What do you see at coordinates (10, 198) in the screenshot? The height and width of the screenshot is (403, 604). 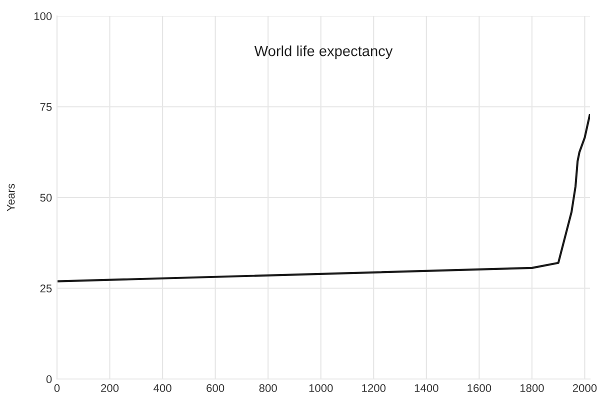 I see `y-axis-title: Years` at bounding box center [10, 198].